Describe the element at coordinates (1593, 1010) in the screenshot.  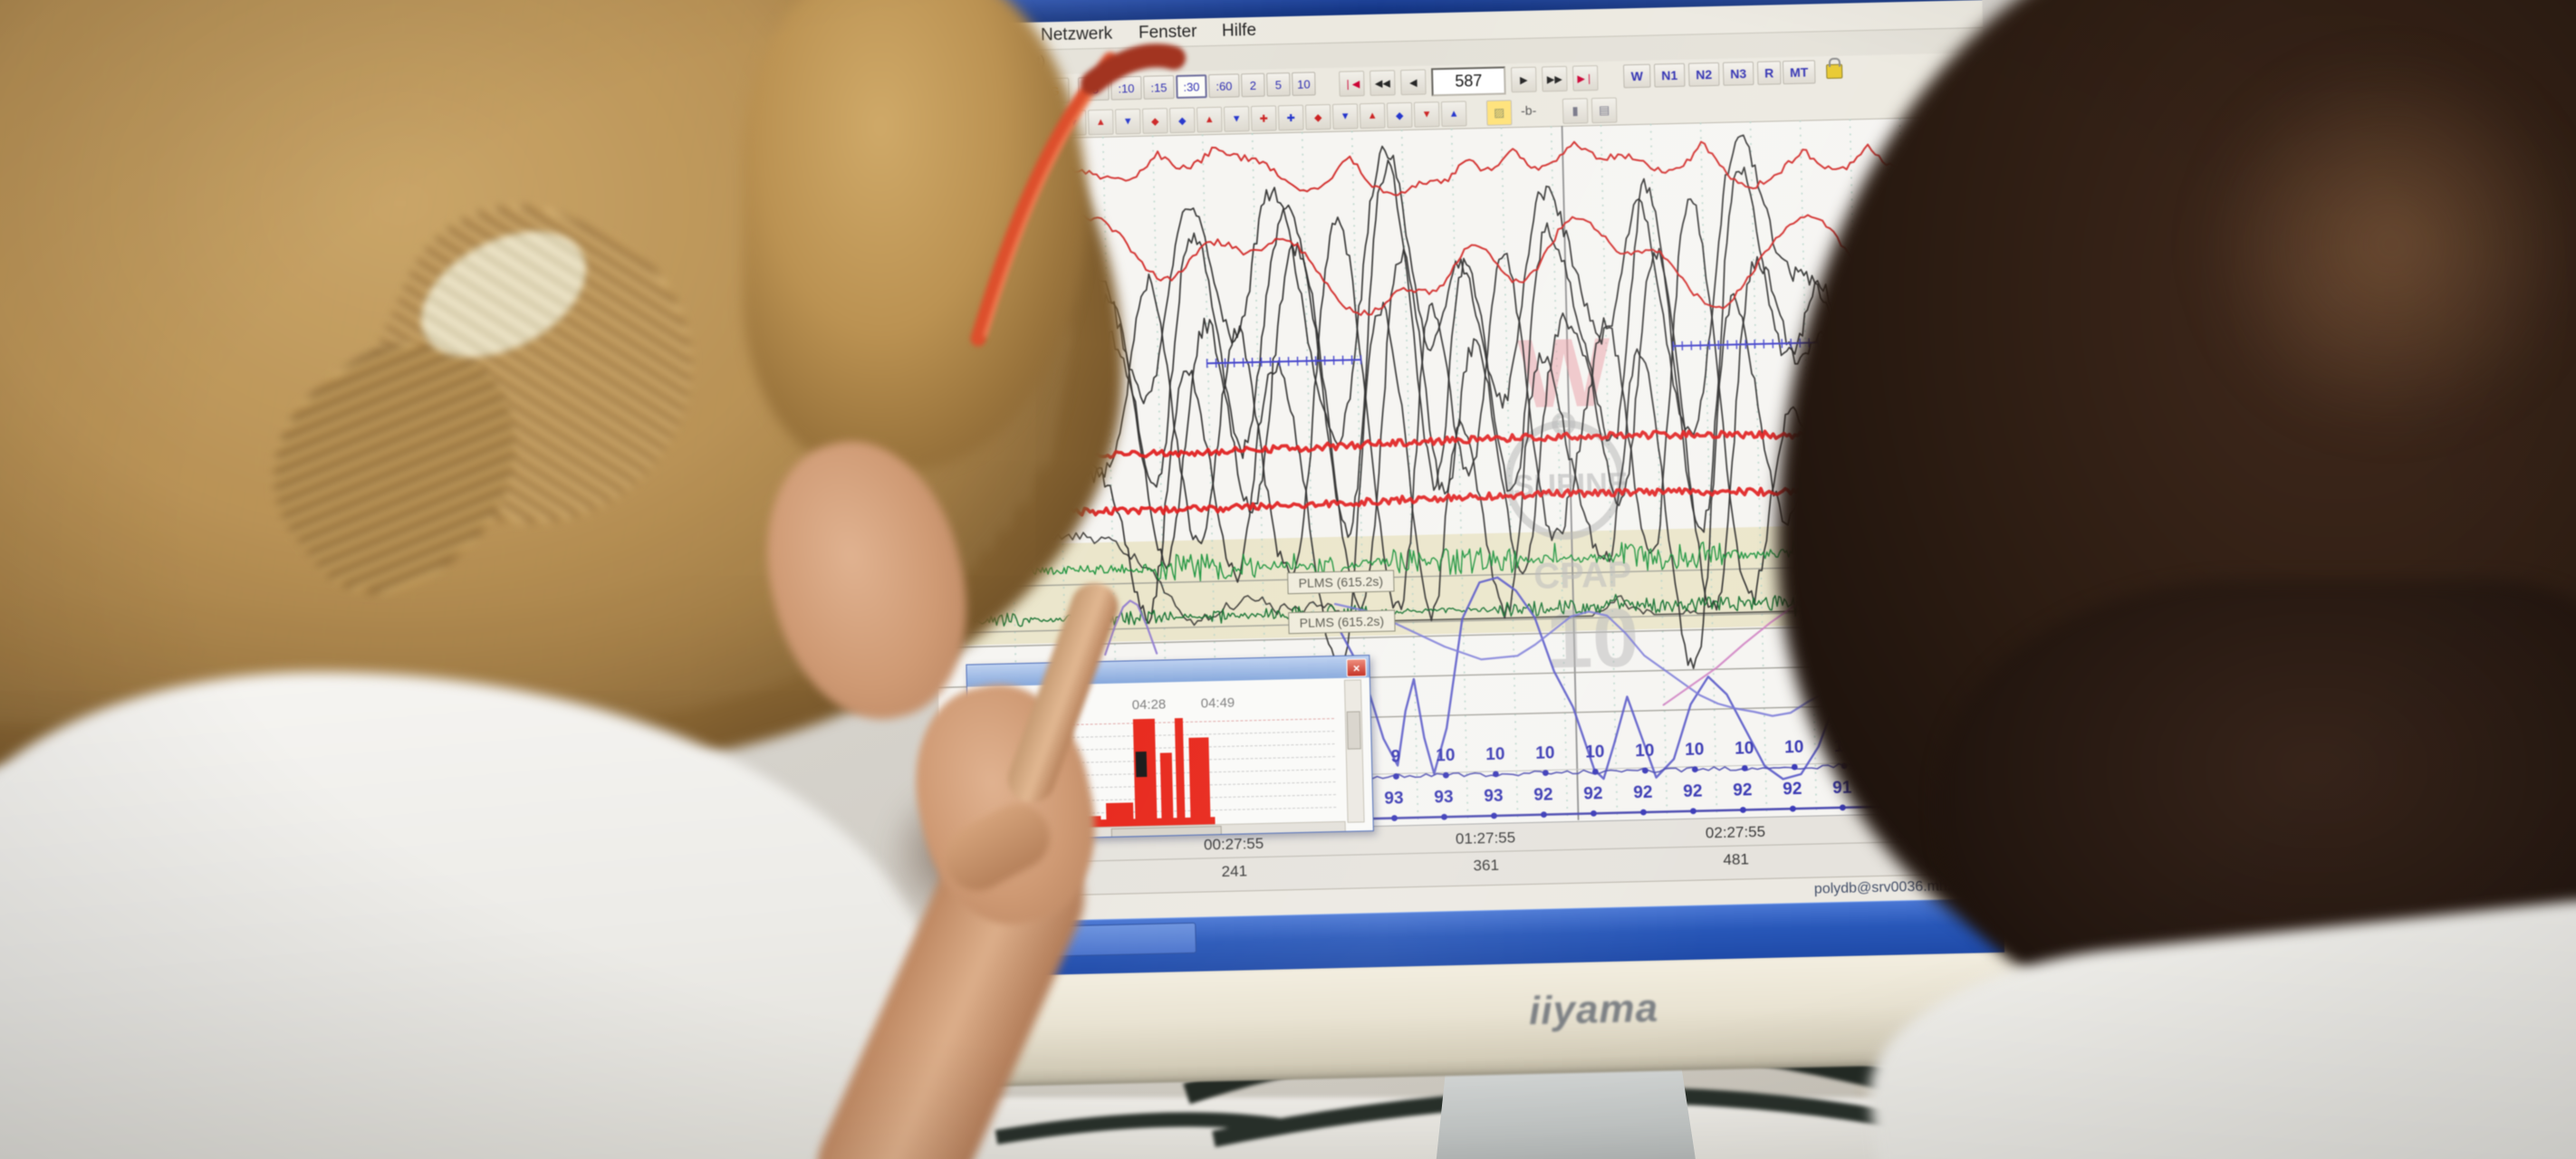
I see `monitor-brand-logo: iiyama` at that location.